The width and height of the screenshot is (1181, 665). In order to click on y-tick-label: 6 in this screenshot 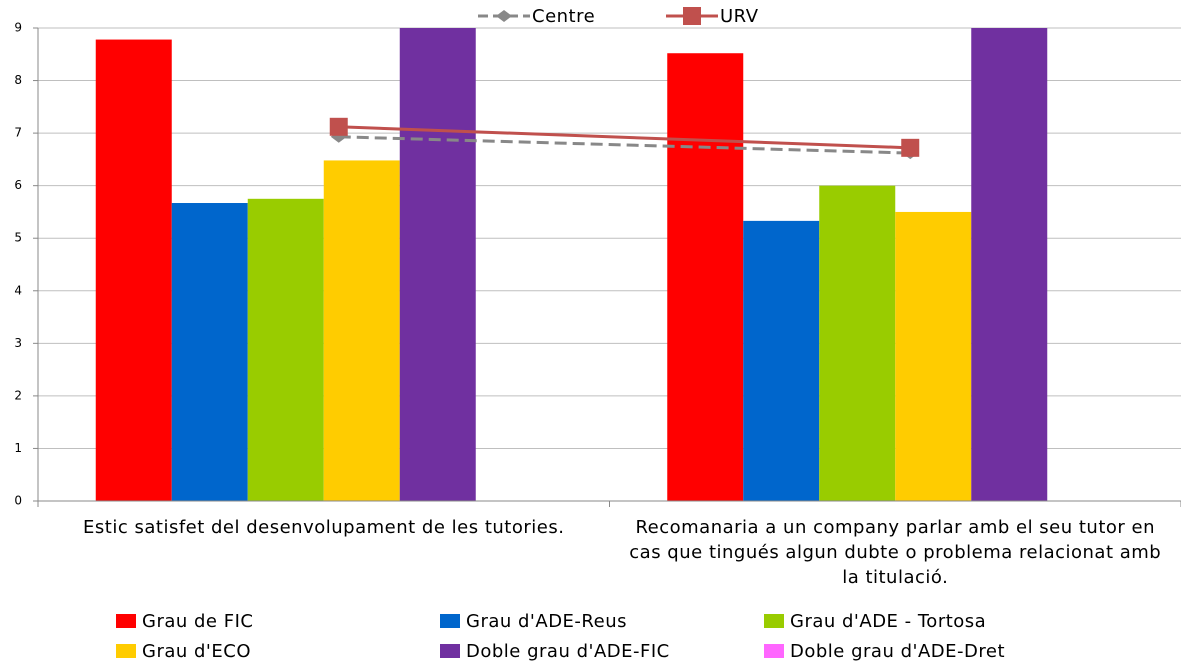, I will do `click(18, 185)`.